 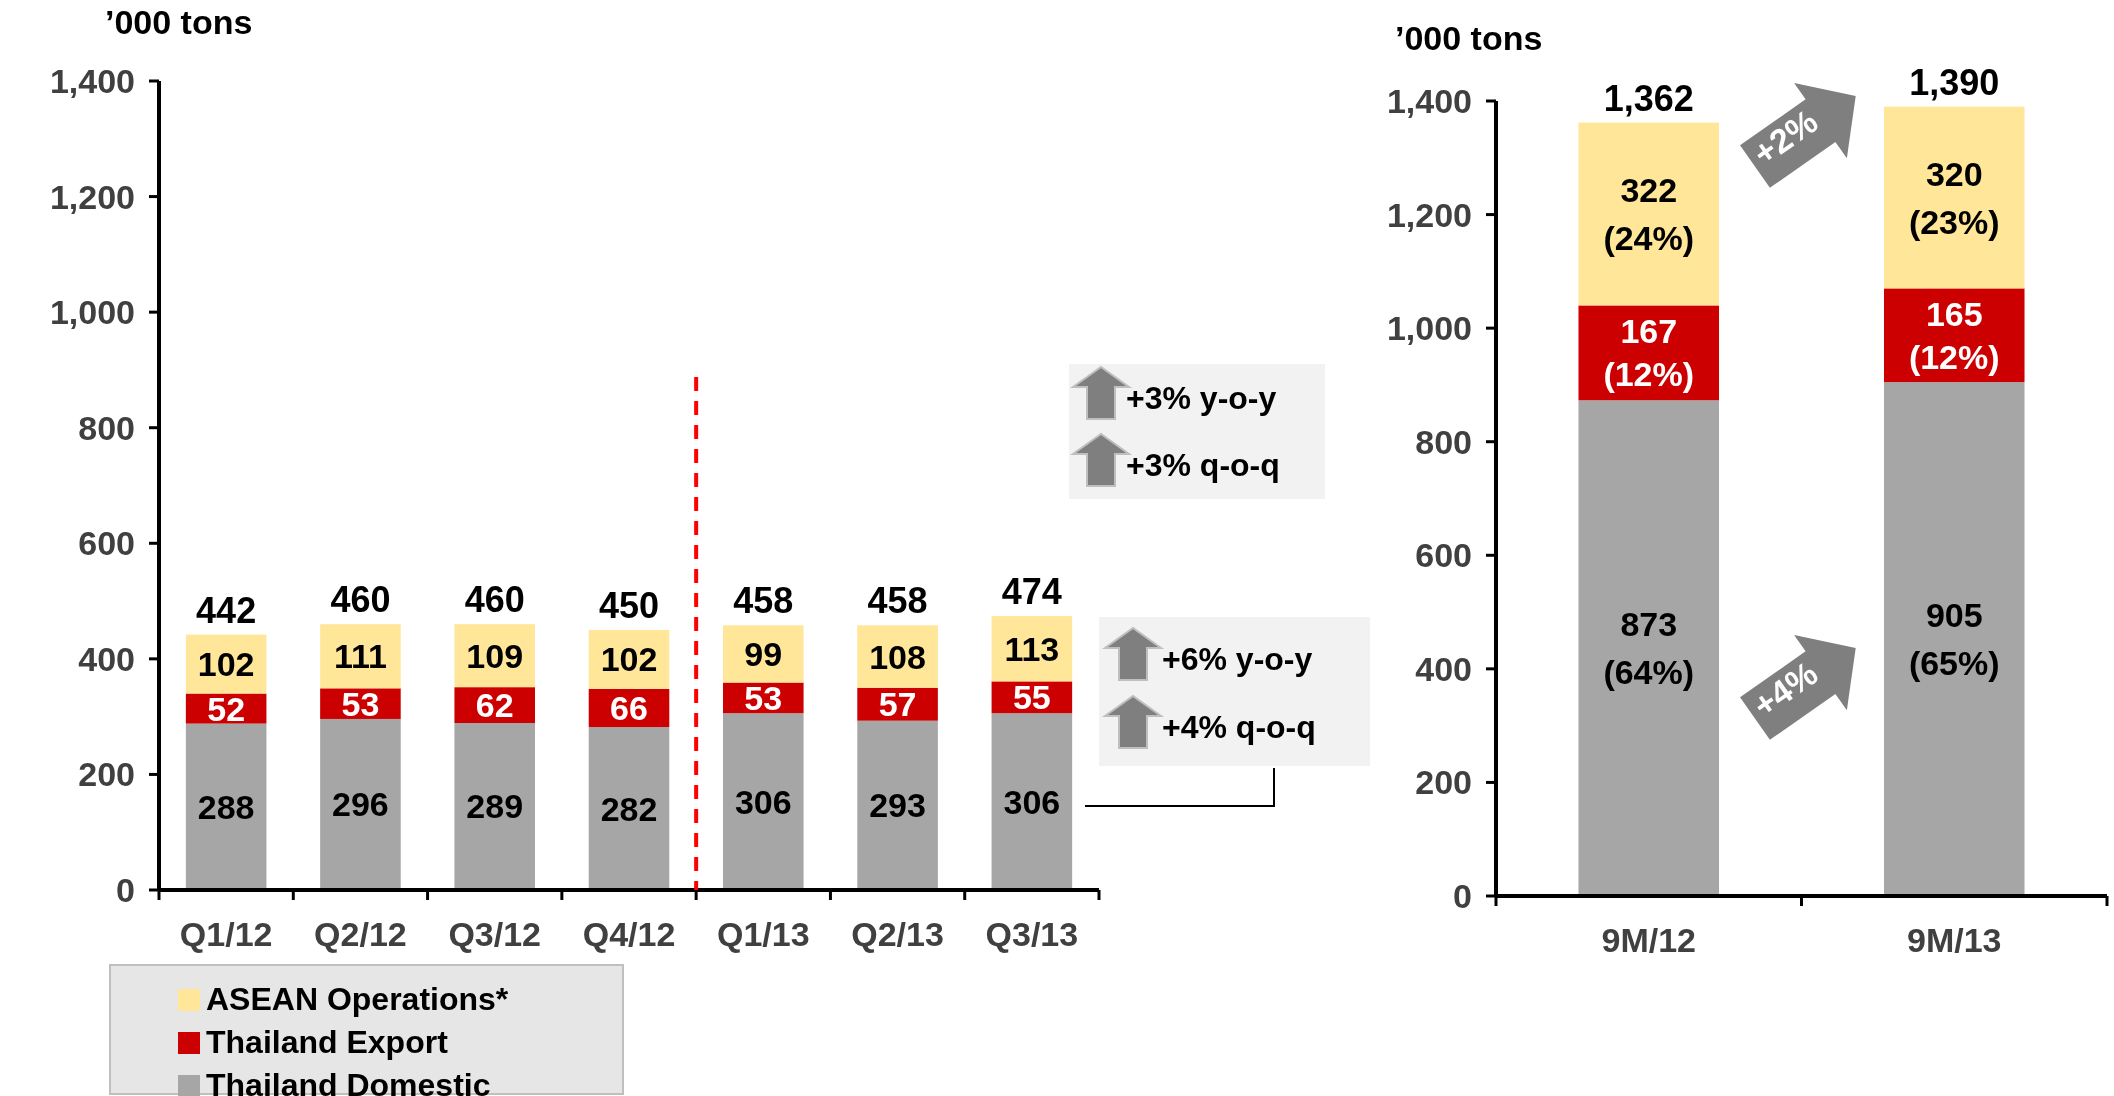 I want to click on data-label: 320 (23%), so click(x=1954, y=197).